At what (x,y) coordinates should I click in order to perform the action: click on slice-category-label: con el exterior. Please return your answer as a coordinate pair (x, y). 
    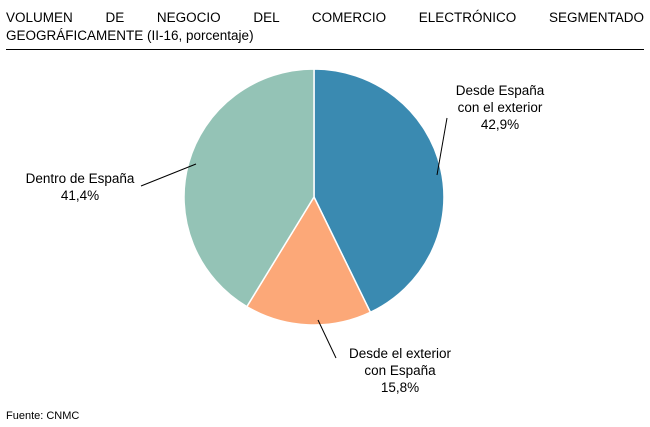
    Looking at the image, I should click on (500, 107).